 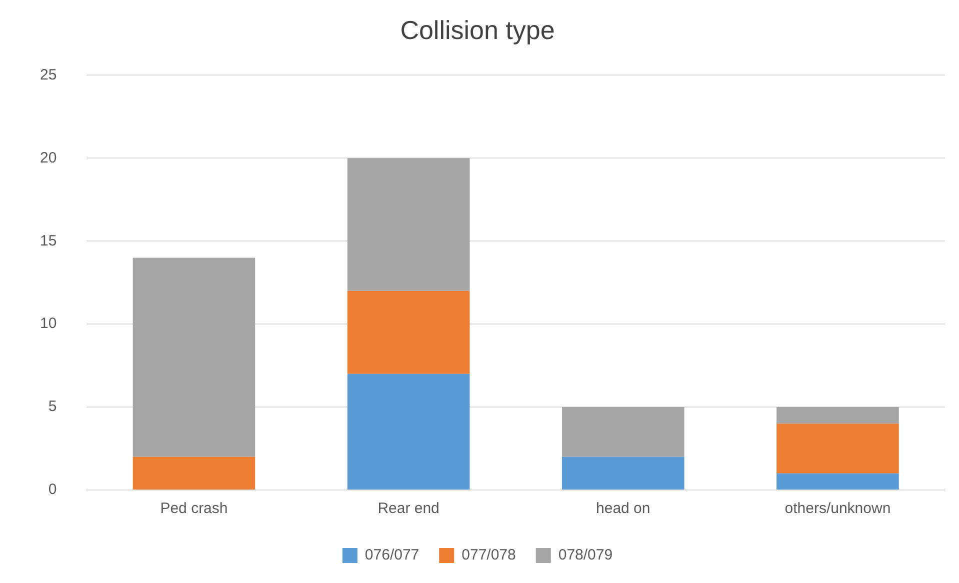 What do you see at coordinates (48, 75) in the screenshot?
I see `y-tick-label: 25` at bounding box center [48, 75].